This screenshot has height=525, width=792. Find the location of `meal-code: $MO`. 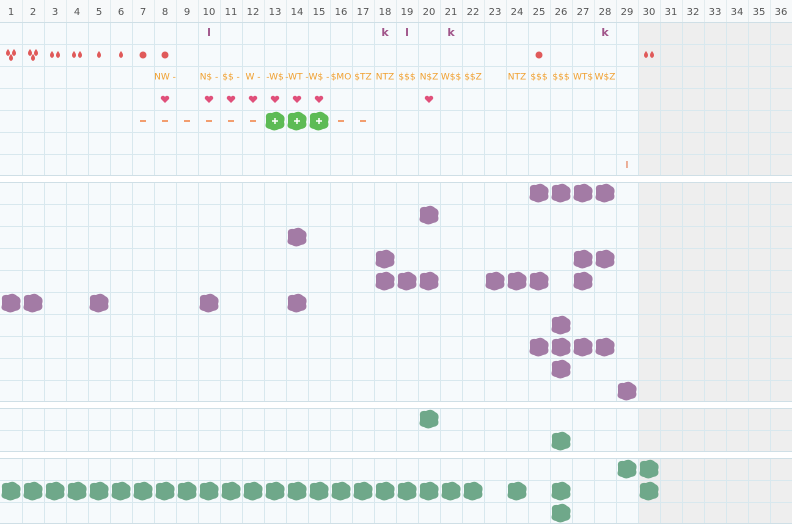

meal-code: $MO is located at coordinates (341, 78).